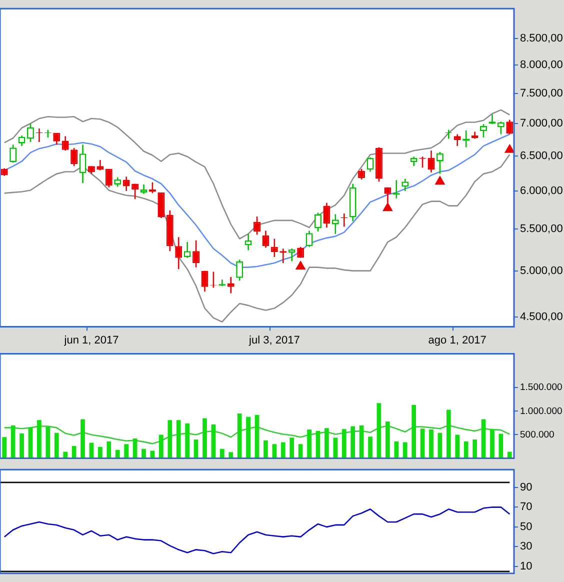 This screenshot has width=564, height=582. Describe the element at coordinates (526, 487) in the screenshot. I see `y-tick-label: 90` at that location.